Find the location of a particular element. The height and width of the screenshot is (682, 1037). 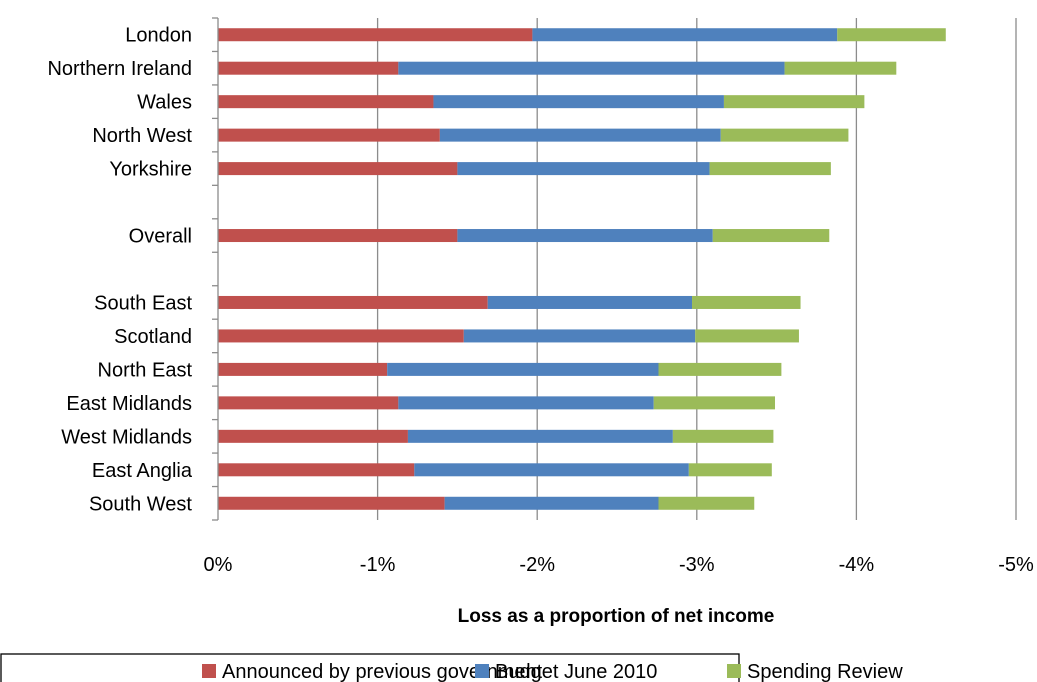

x-tick-labels: 0% -1% -2% -3% -4% -5% is located at coordinates (619, 565).